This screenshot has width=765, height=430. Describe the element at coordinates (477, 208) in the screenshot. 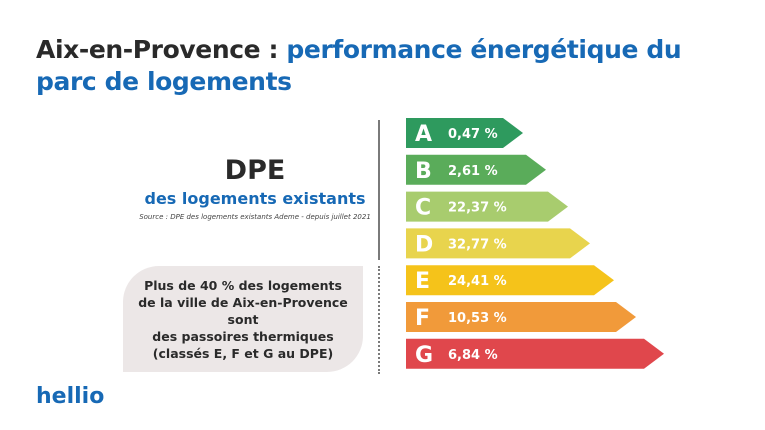

I see `dpe-value-label: 22,37 %` at that location.